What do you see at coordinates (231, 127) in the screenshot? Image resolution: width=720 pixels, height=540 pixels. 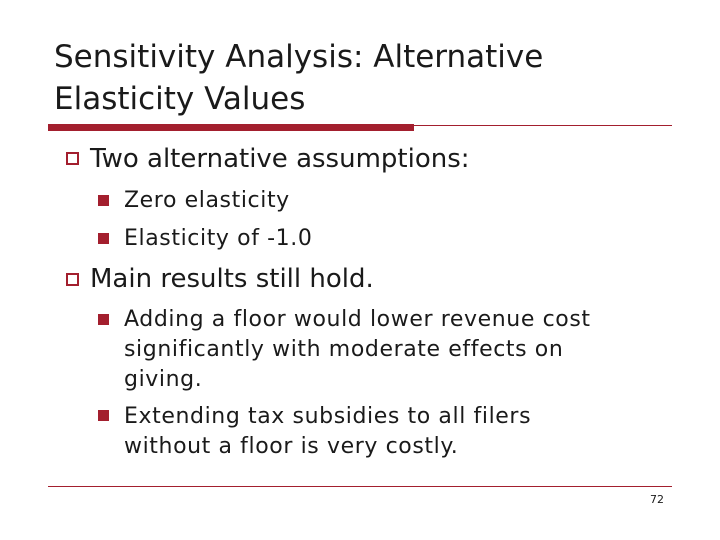 I see `title-underline-thick` at bounding box center [231, 127].